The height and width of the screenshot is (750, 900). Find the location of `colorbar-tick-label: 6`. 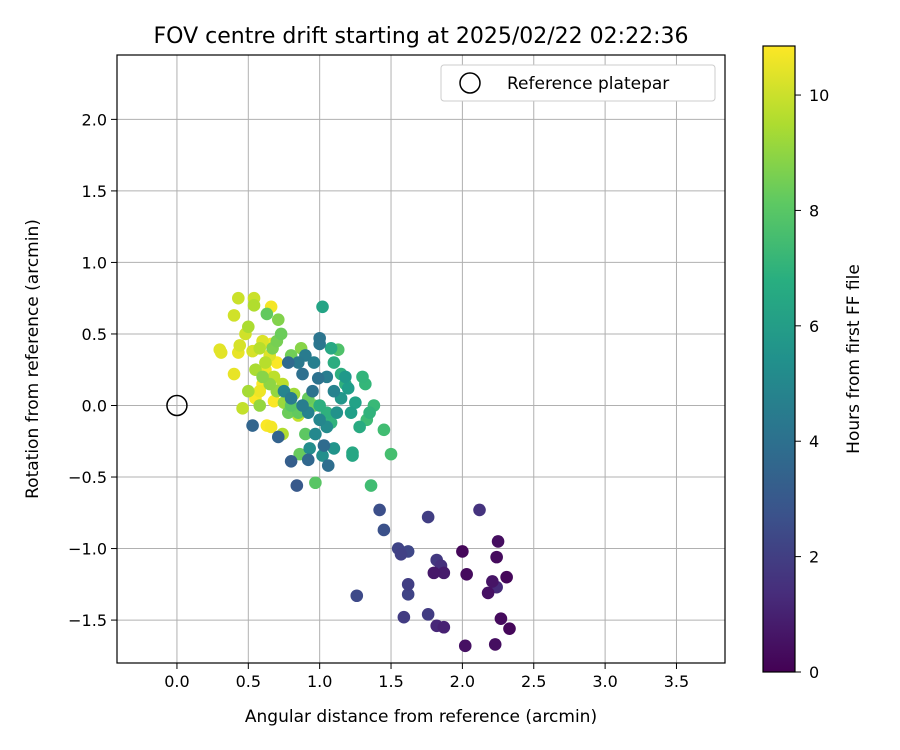

colorbar-tick-label: 6 is located at coordinates (814, 326).